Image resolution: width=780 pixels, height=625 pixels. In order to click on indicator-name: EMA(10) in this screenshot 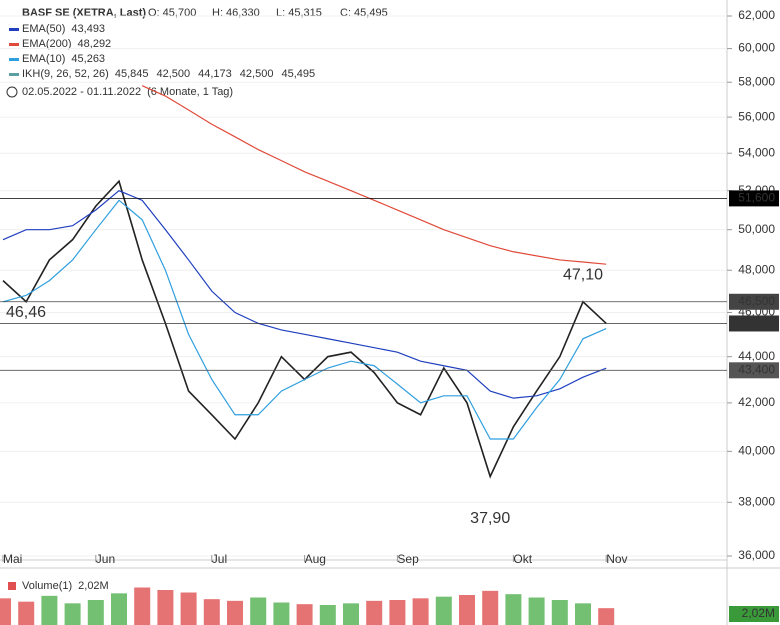, I will do `click(43, 59)`.